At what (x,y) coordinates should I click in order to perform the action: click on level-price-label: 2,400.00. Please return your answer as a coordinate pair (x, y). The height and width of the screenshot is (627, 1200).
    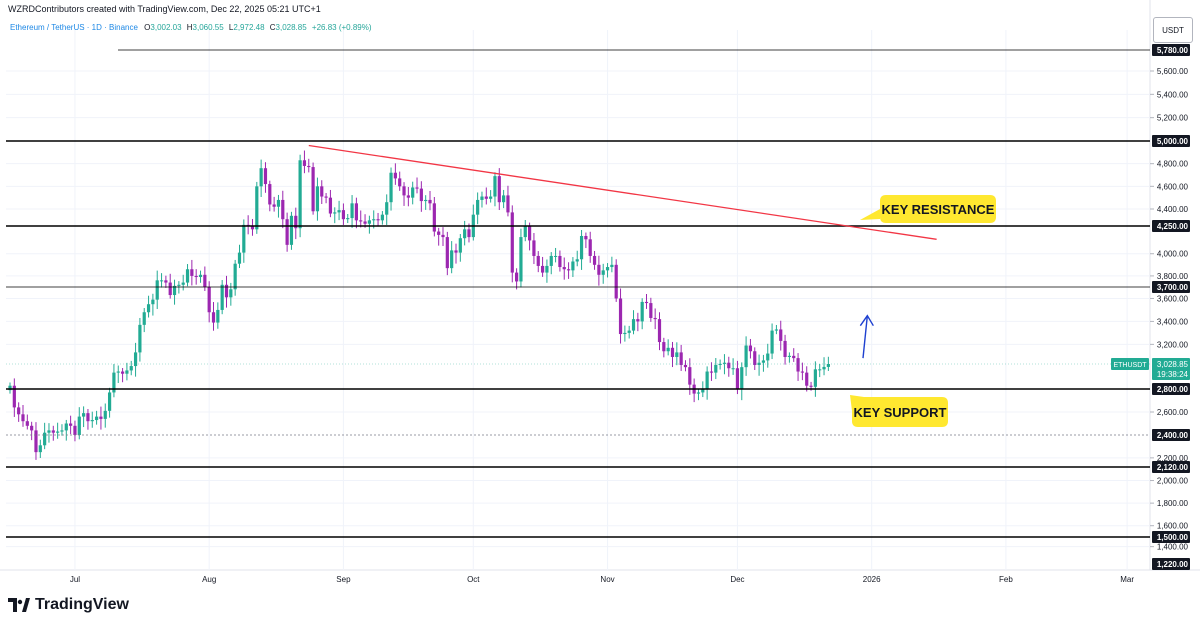
    Looking at the image, I should click on (1173, 435).